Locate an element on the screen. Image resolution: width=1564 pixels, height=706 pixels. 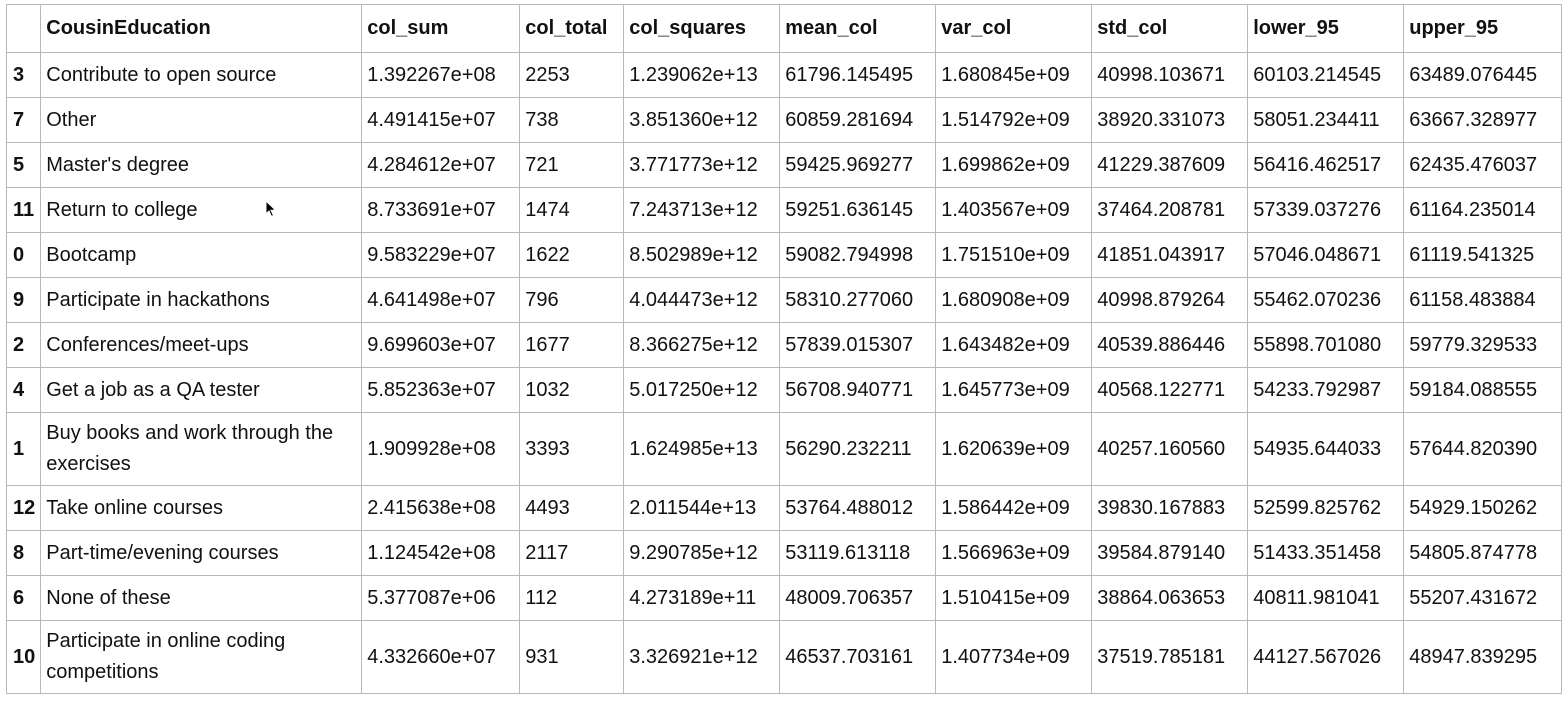
cell-col-sum: 1.124542e+08 is located at coordinates (441, 553).